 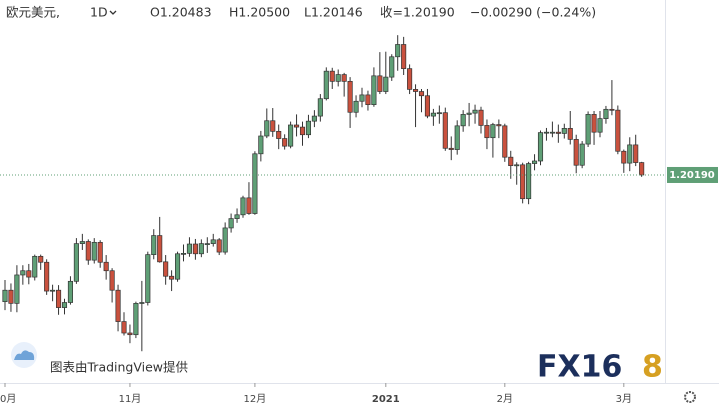 What do you see at coordinates (99, 358) in the screenshot?
I see `tradingview-credit: 图表由TradingView提供` at bounding box center [99, 358].